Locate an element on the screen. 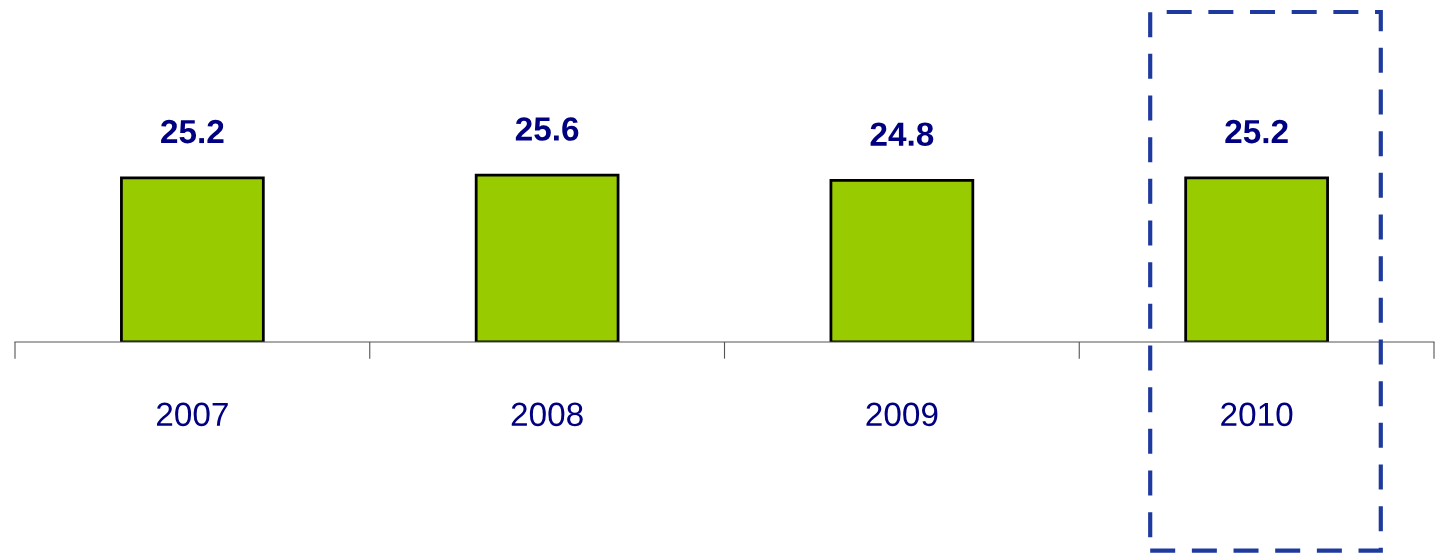 Image resolution: width=1436 pixels, height=560 pixels. data-label: 25.6 is located at coordinates (547, 129).